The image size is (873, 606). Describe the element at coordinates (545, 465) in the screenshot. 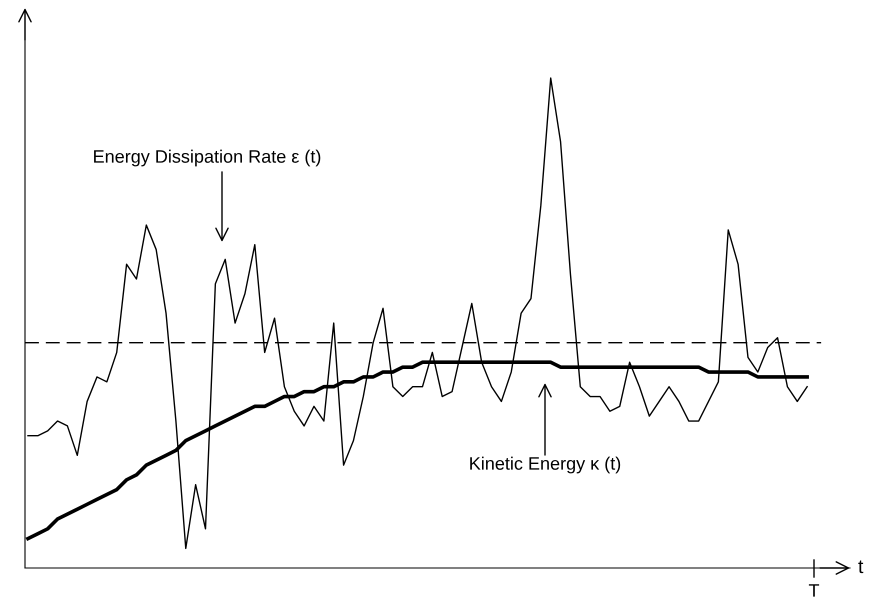

I see `annotation: Kinetic Energy κ (t)` at that location.